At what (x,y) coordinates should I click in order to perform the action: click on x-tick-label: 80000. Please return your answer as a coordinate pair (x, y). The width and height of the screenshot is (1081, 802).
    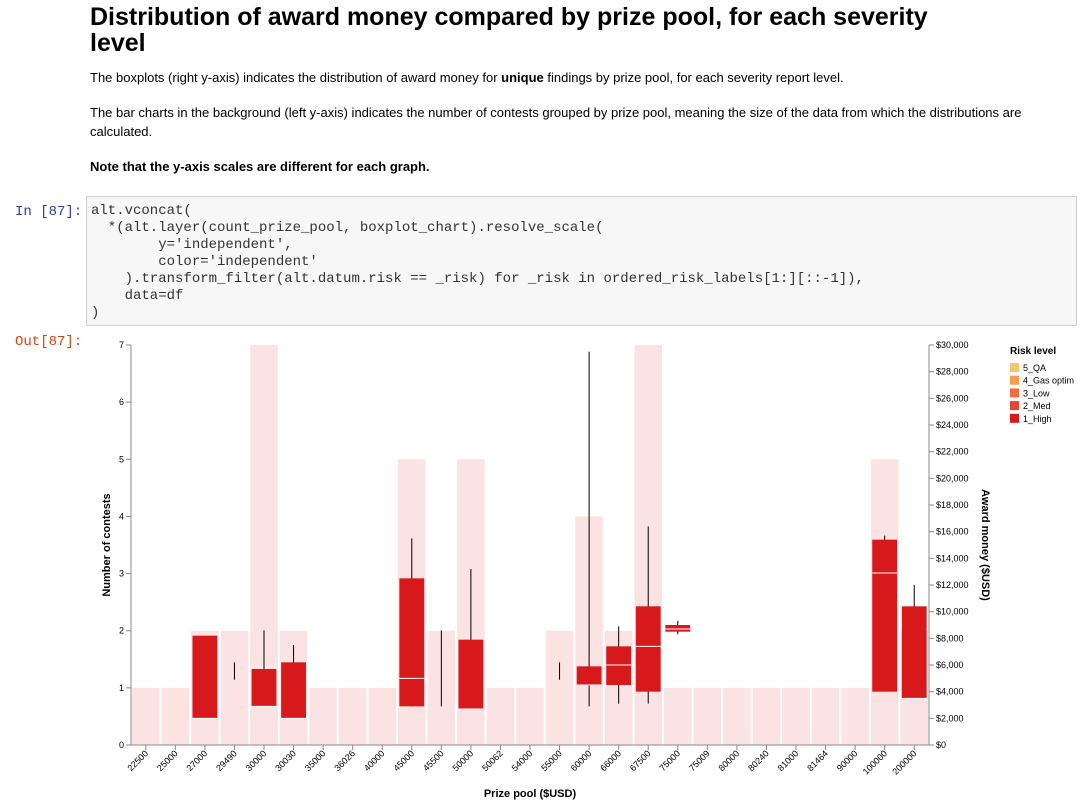
    Looking at the image, I should click on (729, 760).